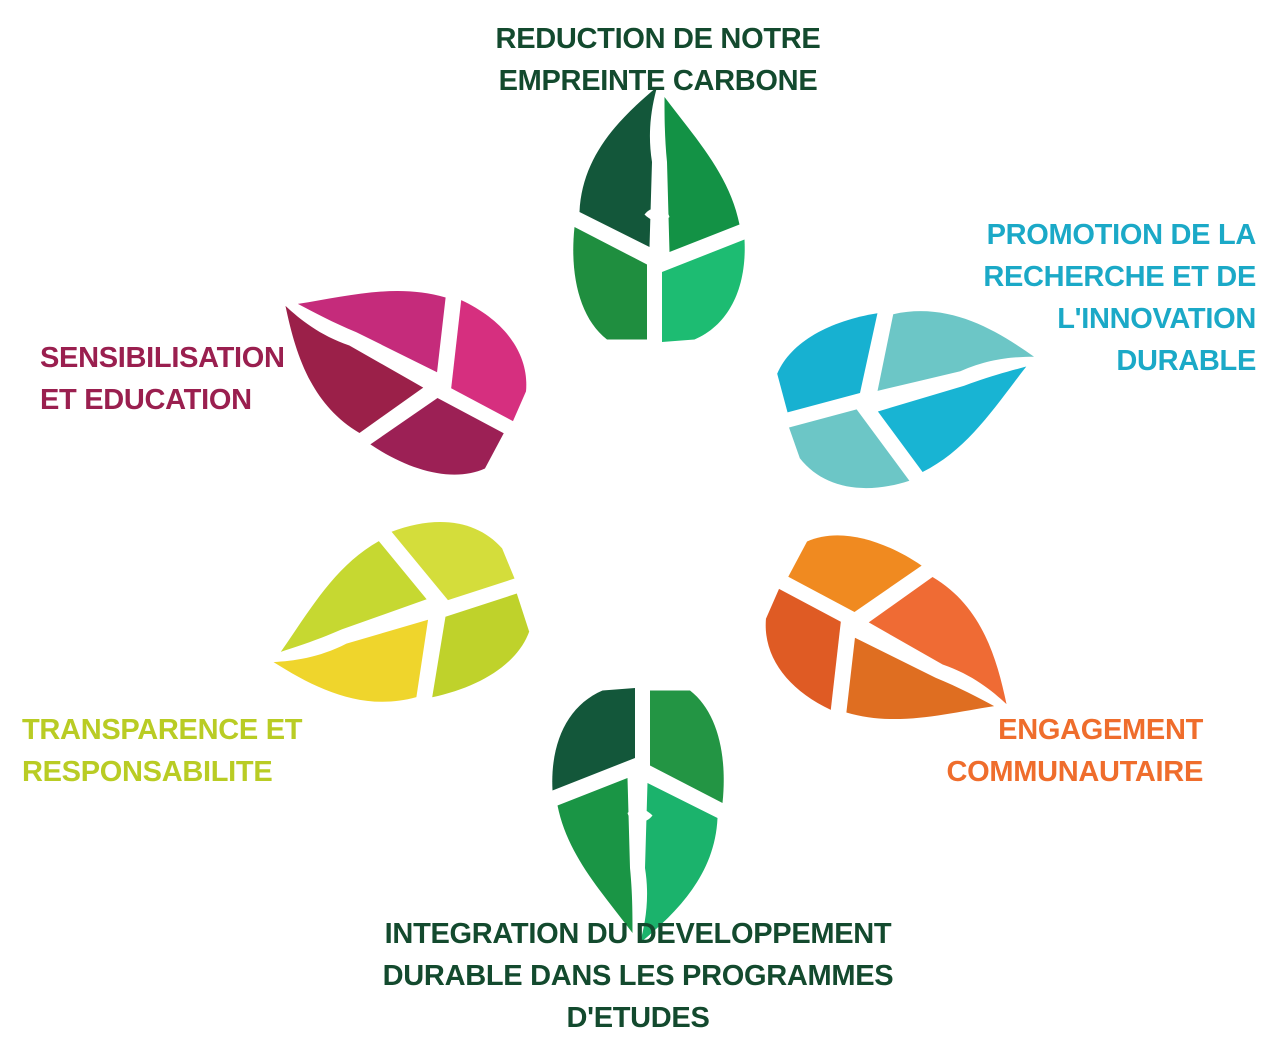 This screenshot has height=1053, width=1281. What do you see at coordinates (162, 730) in the screenshot?
I see `label-line: TRANSPARENCE ET` at bounding box center [162, 730].